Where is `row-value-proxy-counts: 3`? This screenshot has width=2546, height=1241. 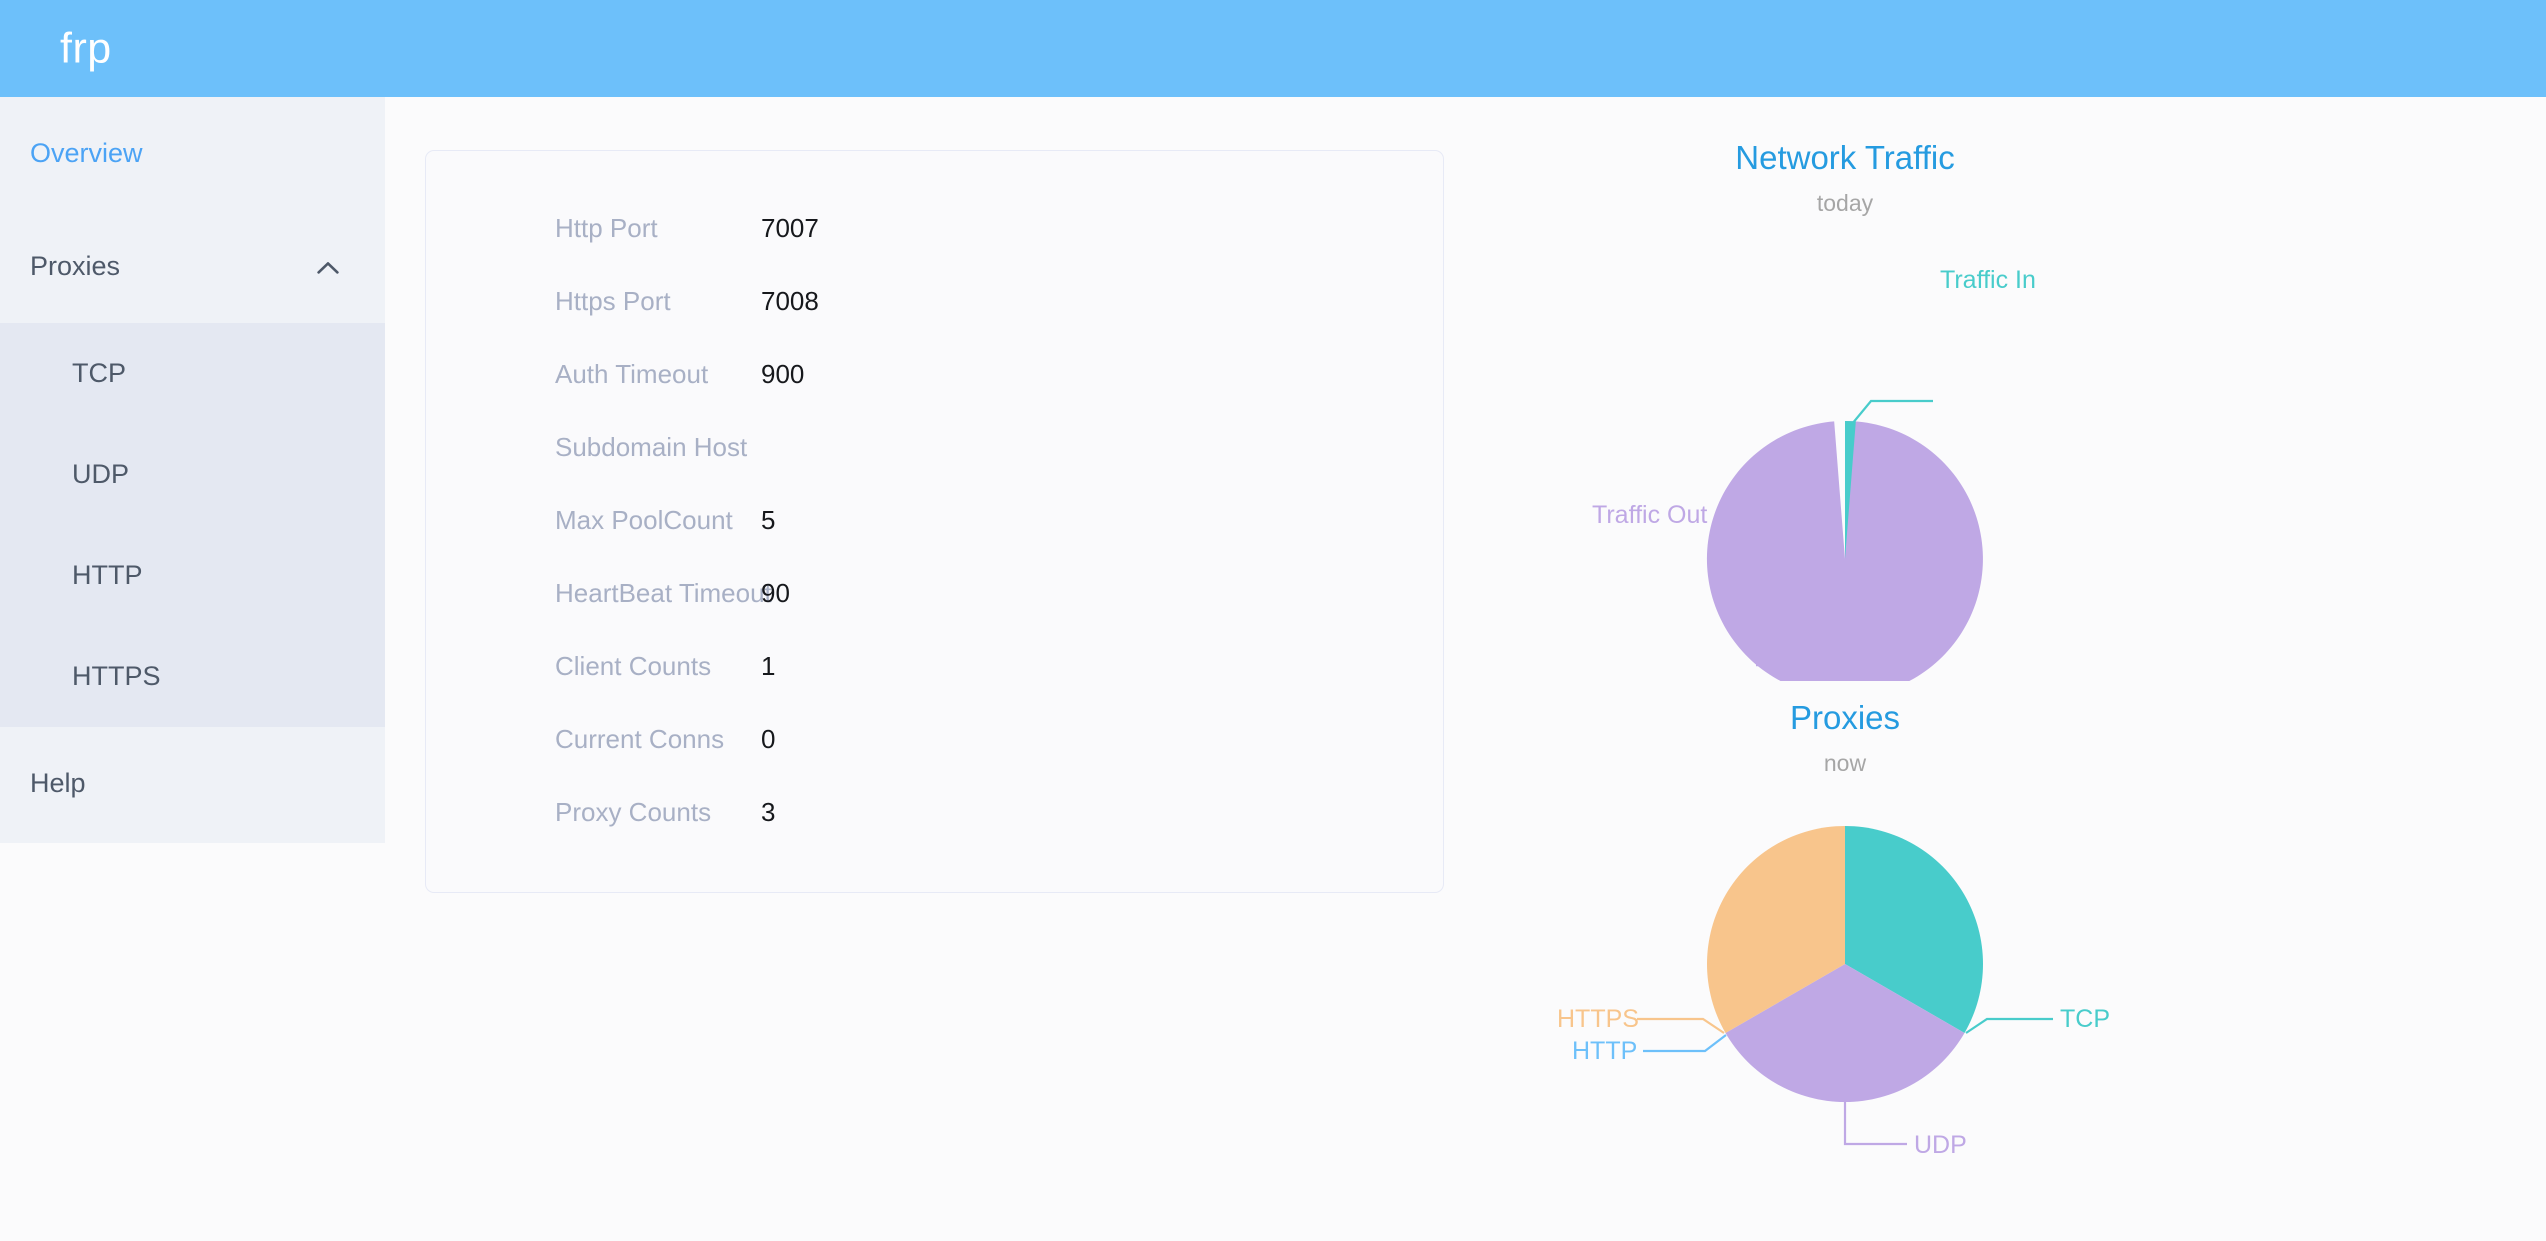
row-value-proxy-counts: 3 is located at coordinates (768, 812).